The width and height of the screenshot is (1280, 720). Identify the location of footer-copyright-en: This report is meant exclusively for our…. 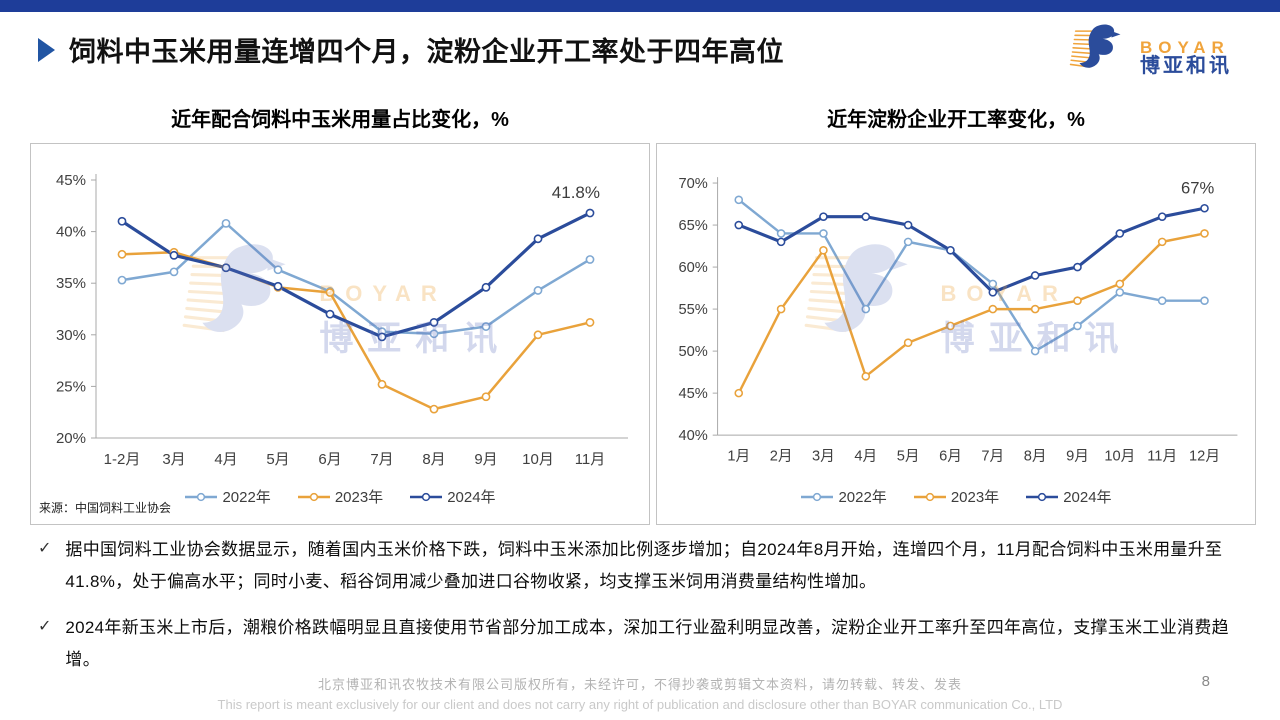
(640, 704).